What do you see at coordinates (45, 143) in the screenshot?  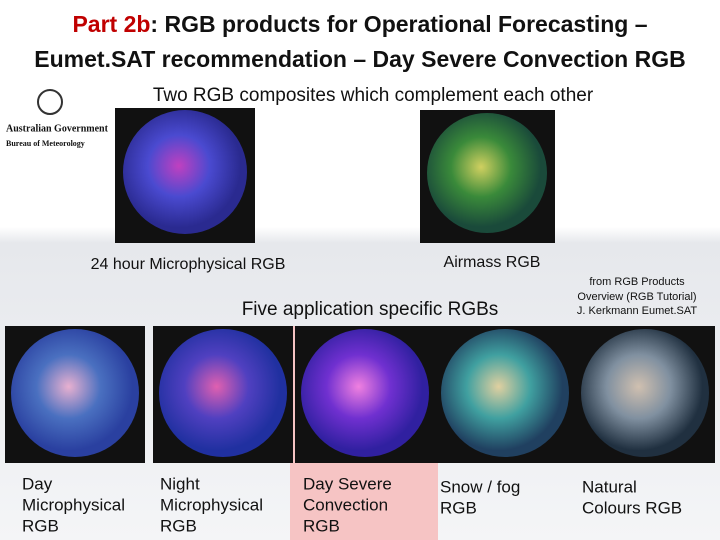 I see `logo-line2: Bureau of Meteorology` at bounding box center [45, 143].